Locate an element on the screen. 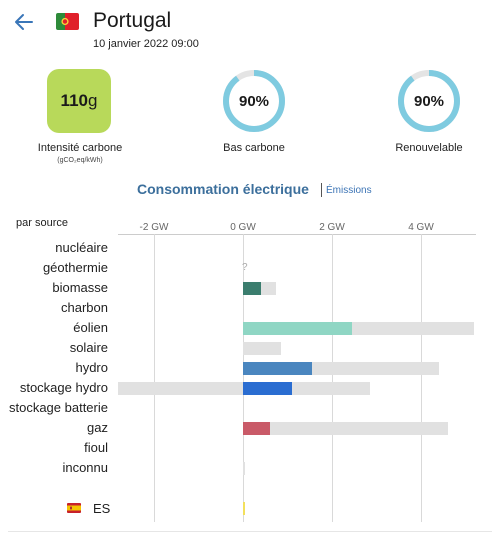  exchange-label-es: ES is located at coordinates (102, 508).